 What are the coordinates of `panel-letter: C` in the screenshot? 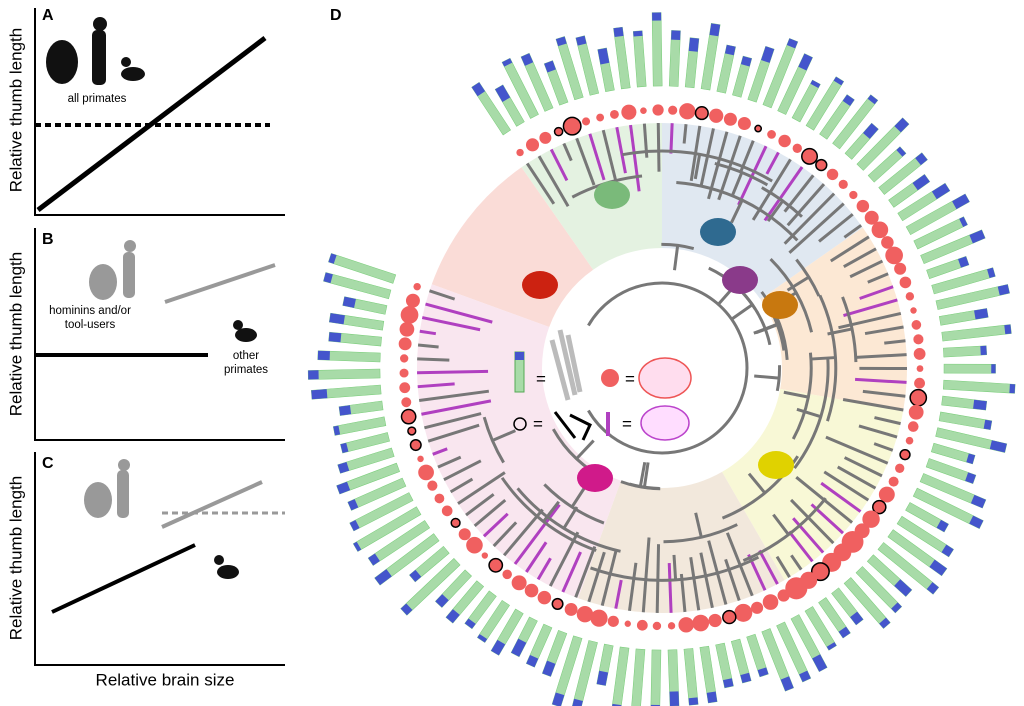 It's located at (48, 463).